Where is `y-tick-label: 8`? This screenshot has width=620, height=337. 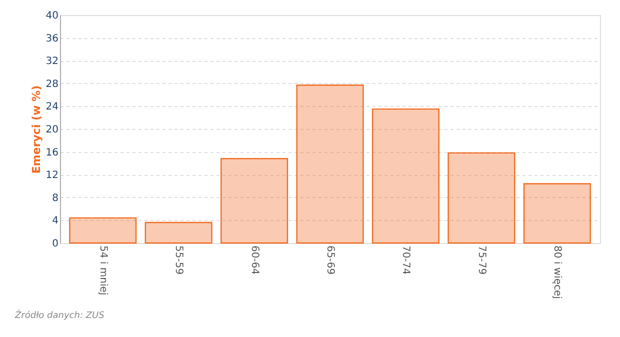
y-tick-label: 8 is located at coordinates (55, 198).